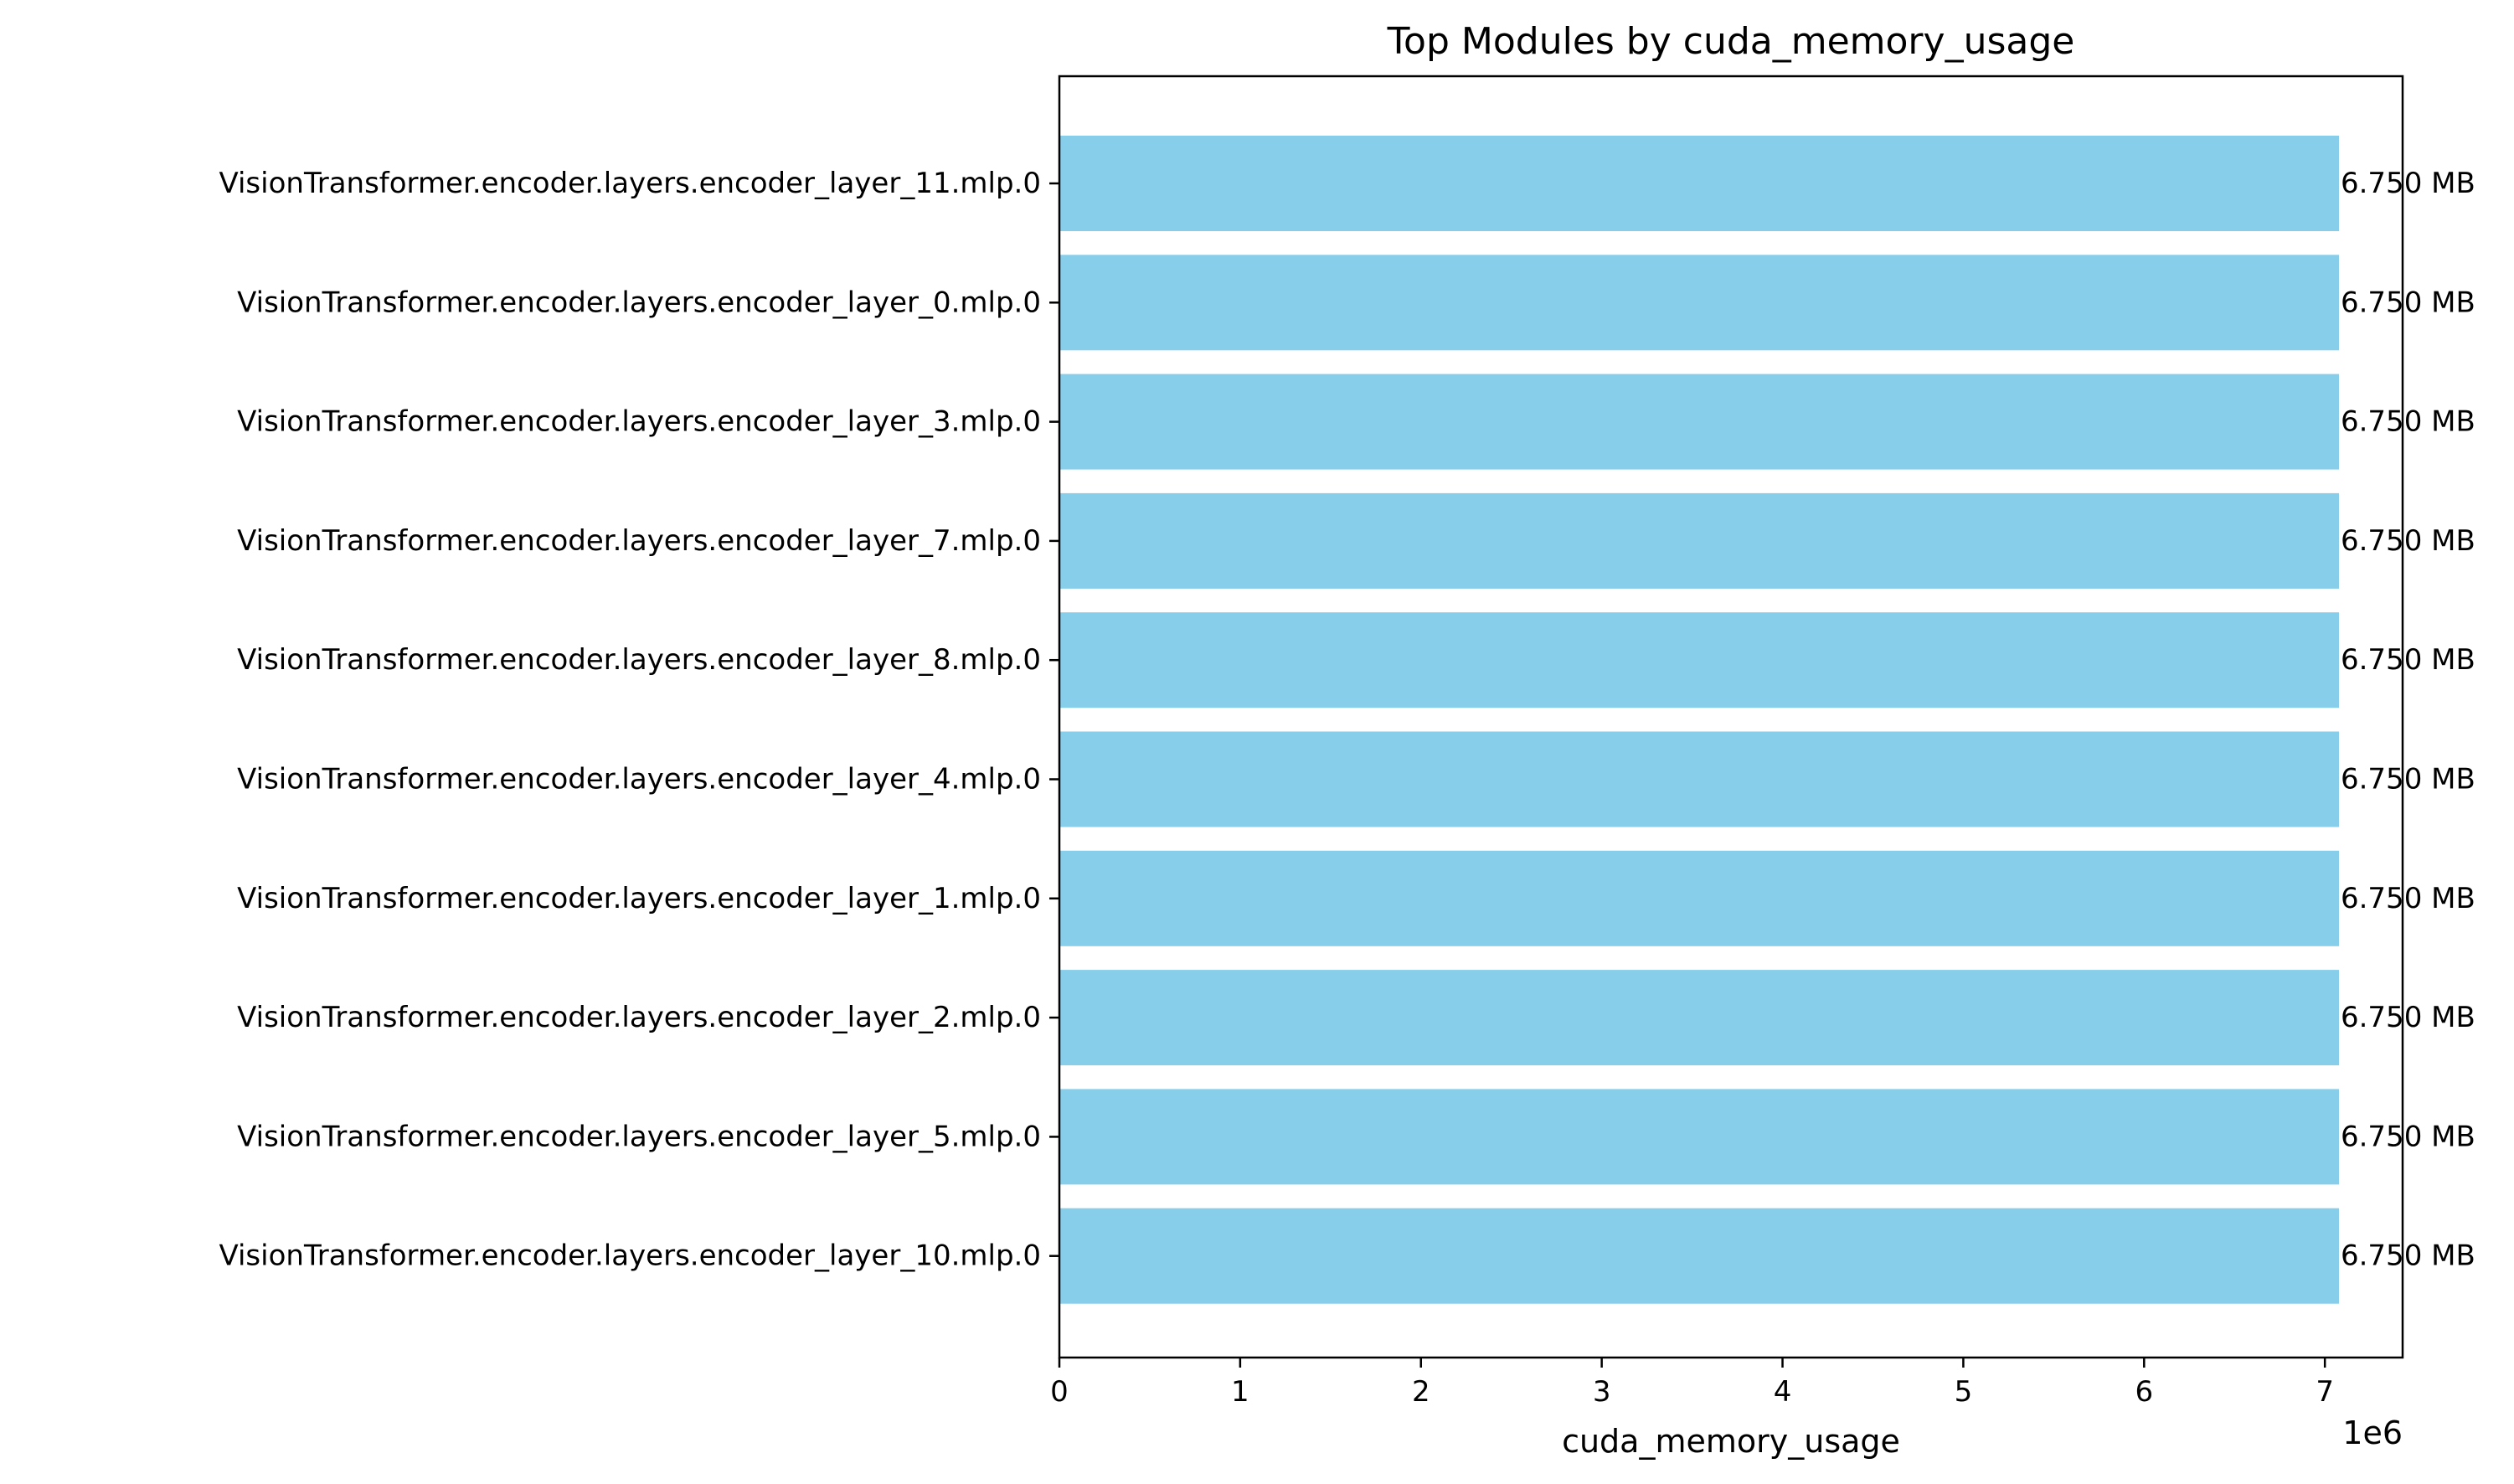 The width and height of the screenshot is (2514, 1484). Describe the element at coordinates (1602, 1392) in the screenshot. I see `x-tick-label: 3` at that location.